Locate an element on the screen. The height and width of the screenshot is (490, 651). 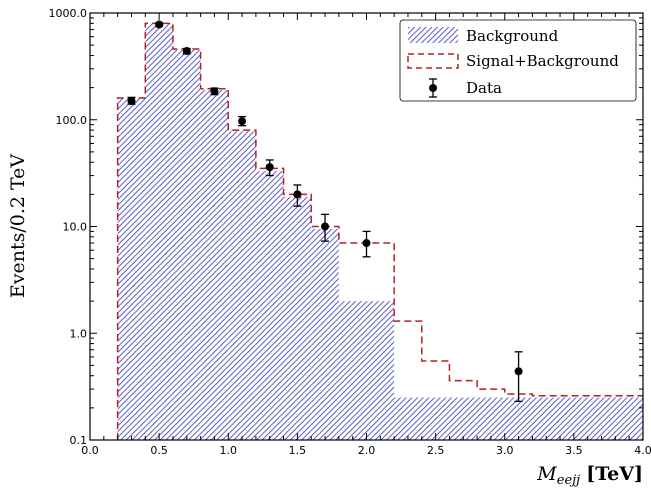
y-tick-label: 0.1 is located at coordinates (79, 440).